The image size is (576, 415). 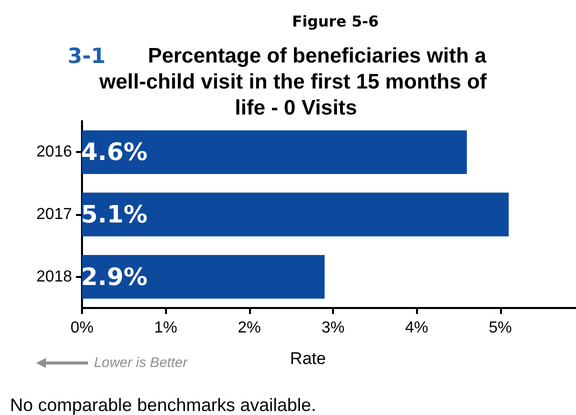 I want to click on data-label: 2.9%, so click(x=114, y=276).